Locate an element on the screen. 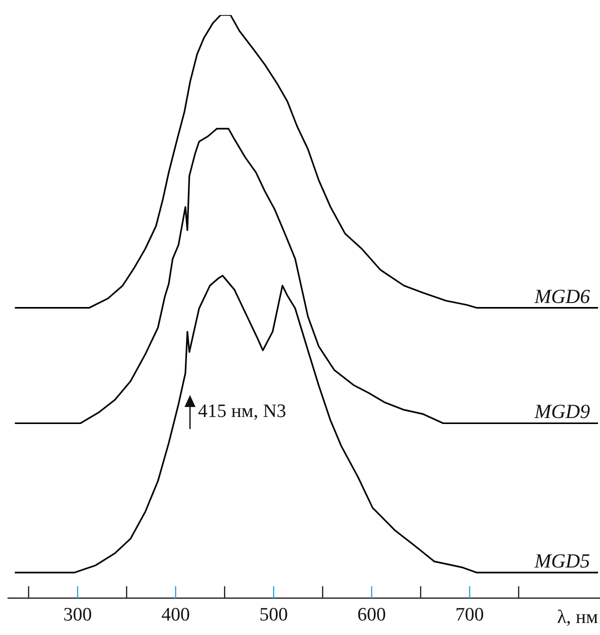 Image resolution: width=600 pixels, height=635 pixels. series-label: MGD5 is located at coordinates (561, 561).